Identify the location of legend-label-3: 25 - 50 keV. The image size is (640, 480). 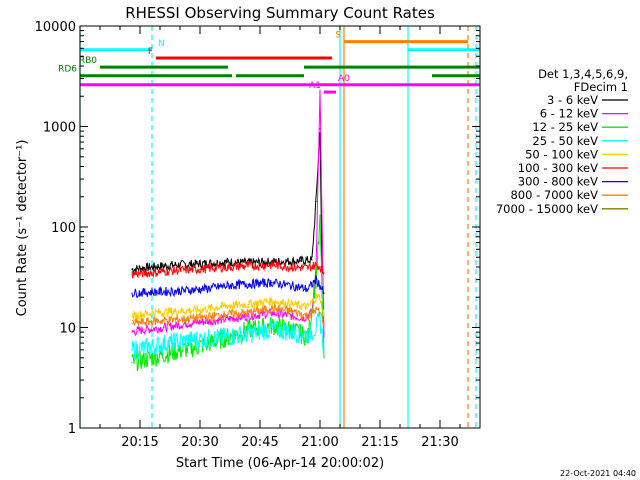
(565, 141).